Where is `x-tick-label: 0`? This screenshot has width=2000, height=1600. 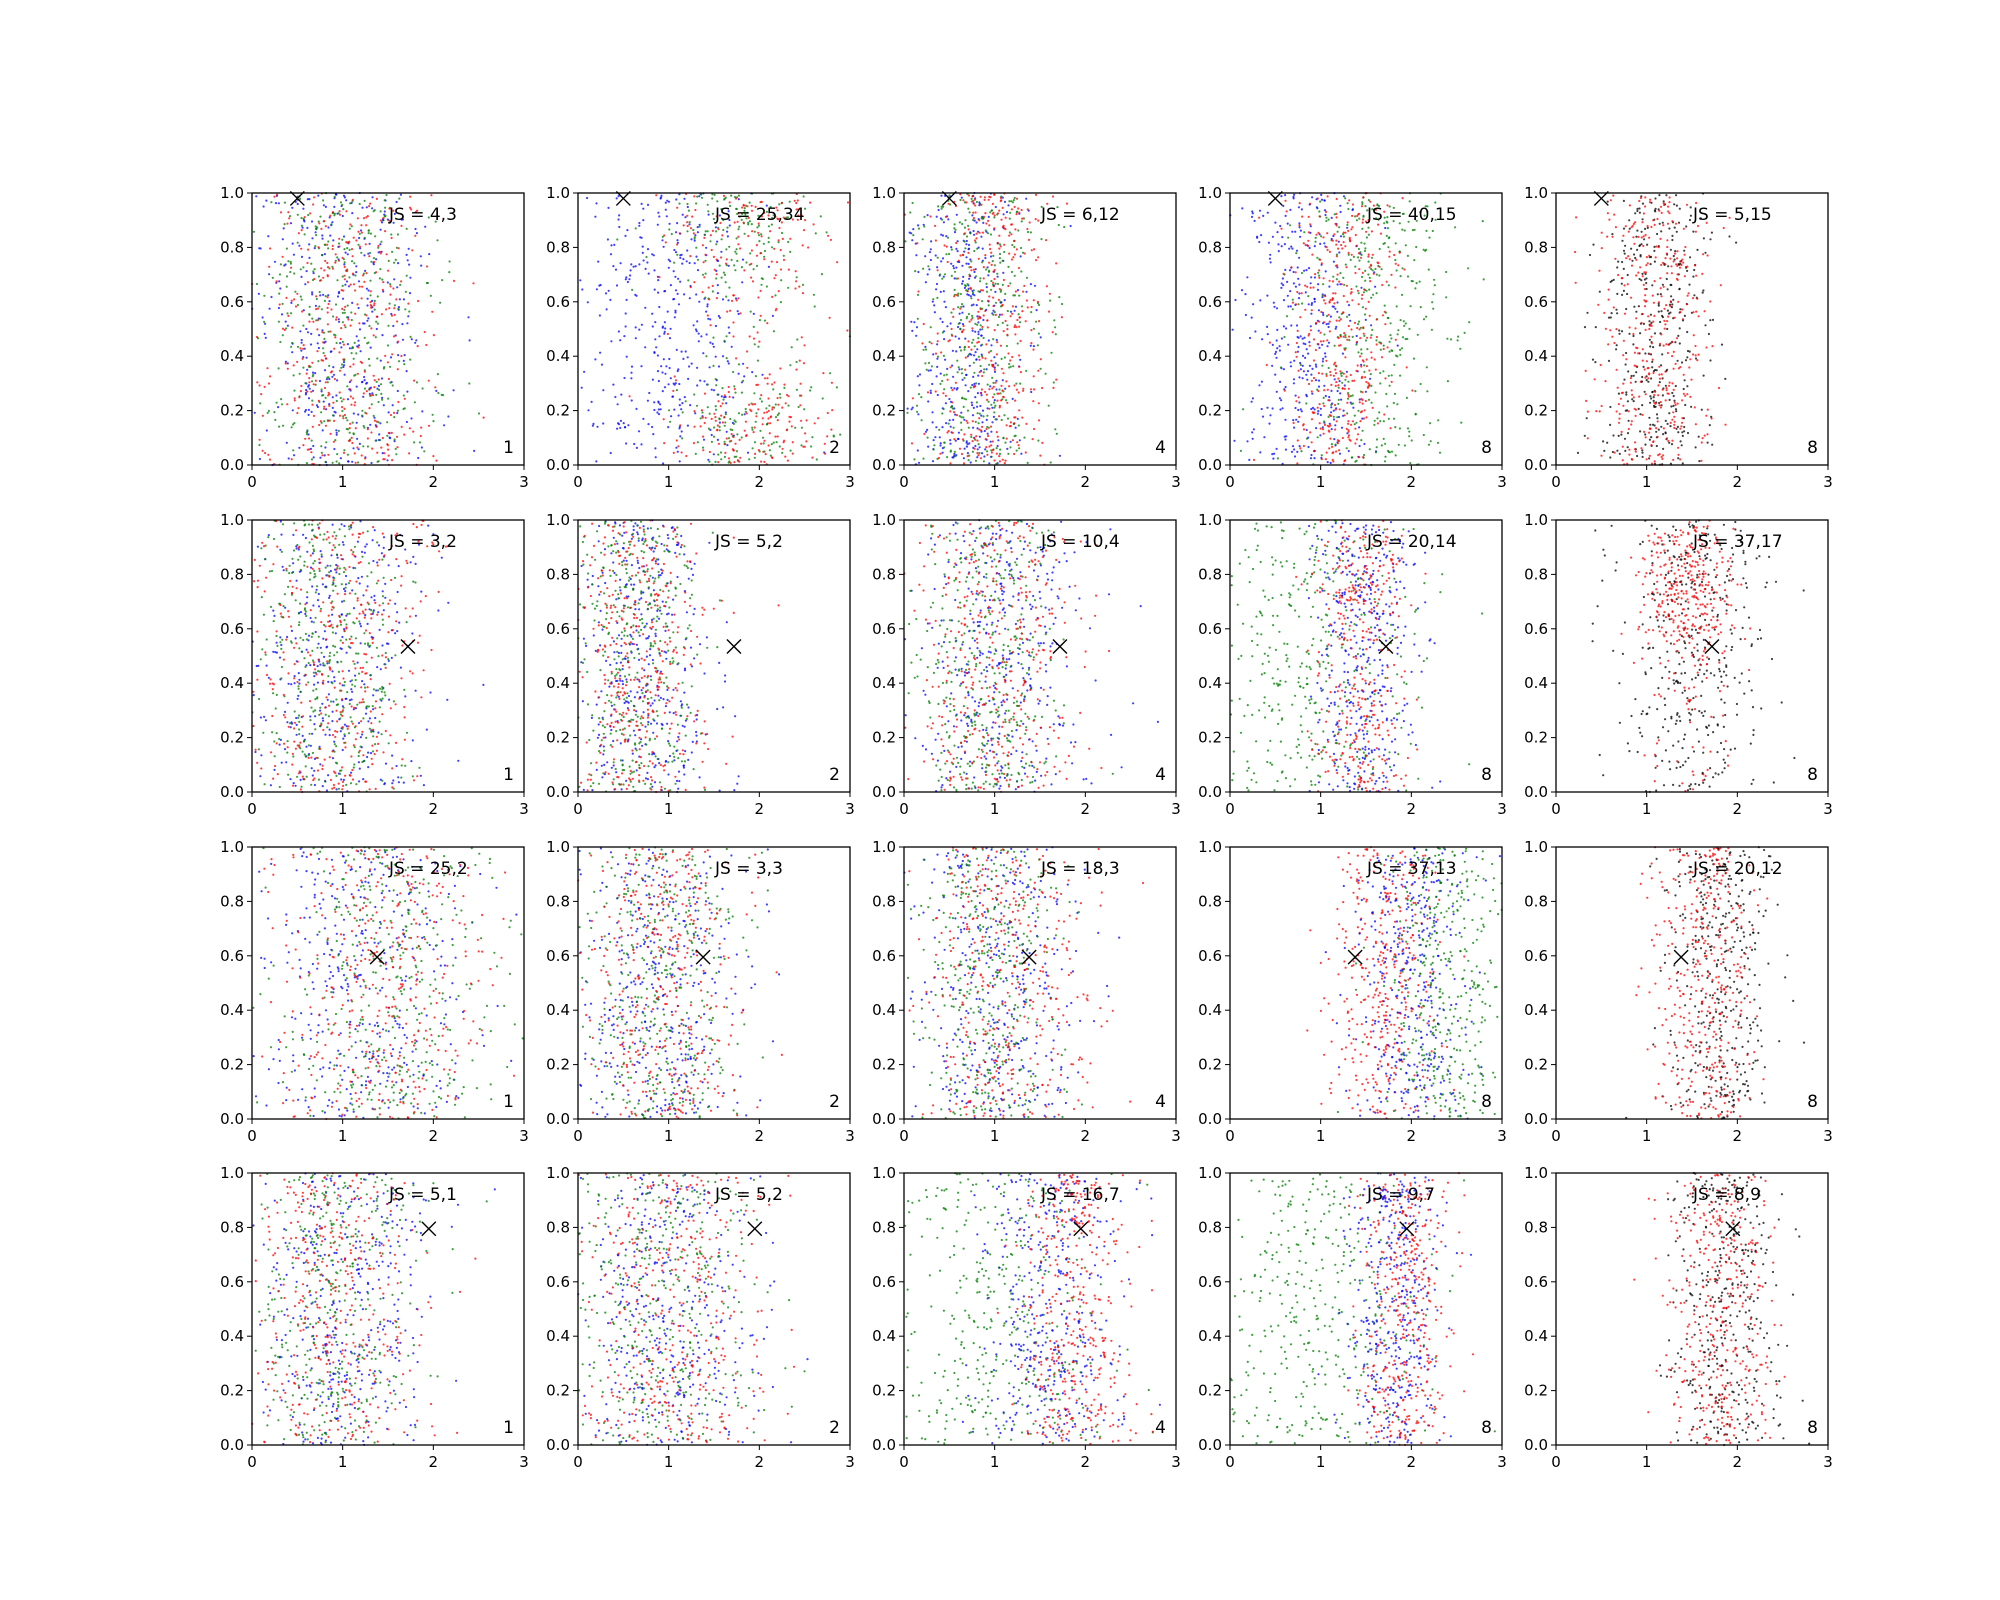
x-tick-label: 0 is located at coordinates (252, 482).